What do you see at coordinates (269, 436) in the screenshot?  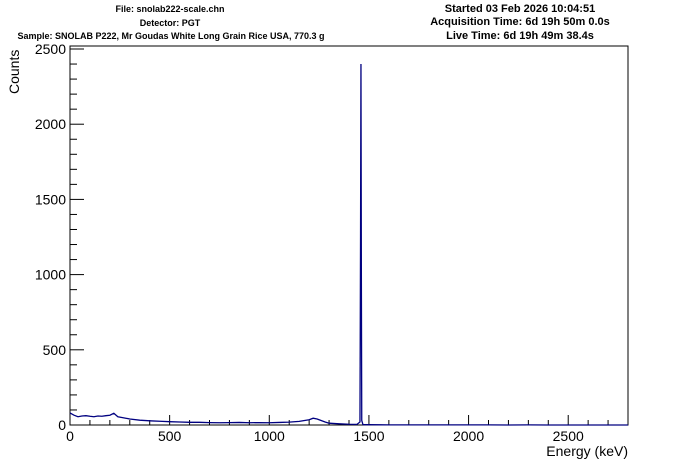 I see `x-tick-label: 1000` at bounding box center [269, 436].